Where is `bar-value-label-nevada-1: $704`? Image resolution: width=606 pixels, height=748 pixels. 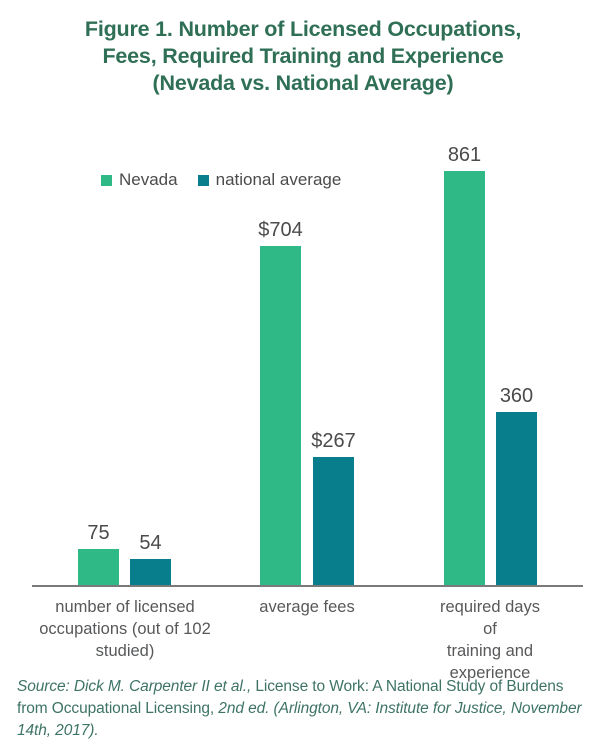
bar-value-label-nevada-1: $704 is located at coordinates (280, 230).